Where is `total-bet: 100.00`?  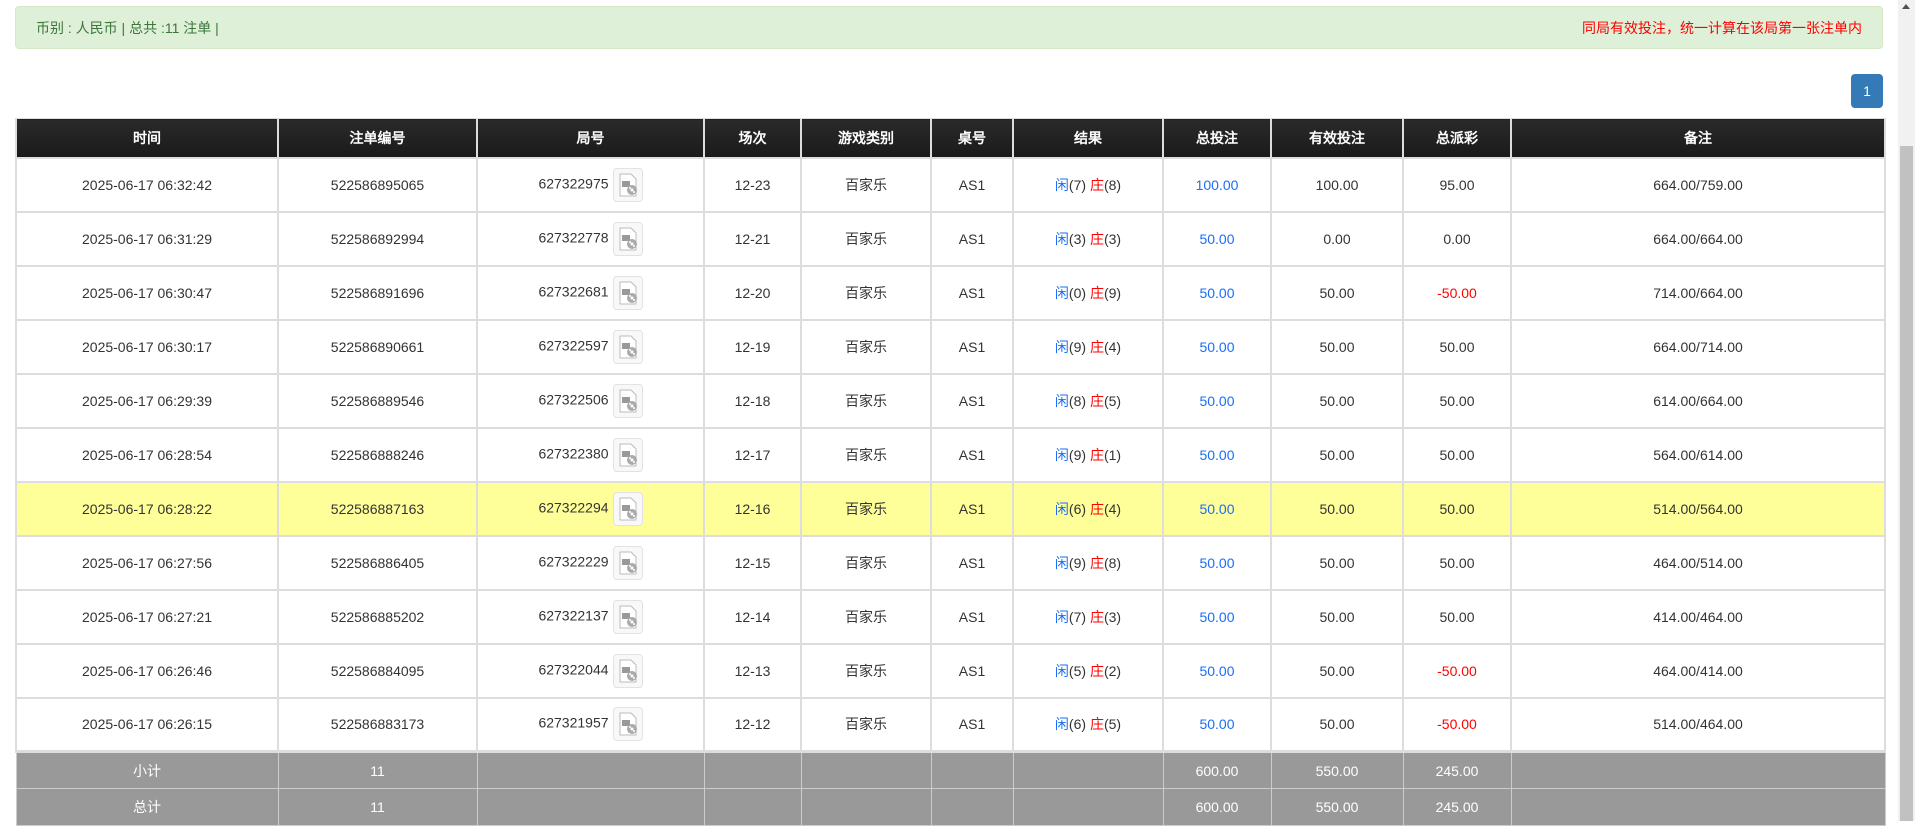
total-bet: 100.00 is located at coordinates (1217, 184).